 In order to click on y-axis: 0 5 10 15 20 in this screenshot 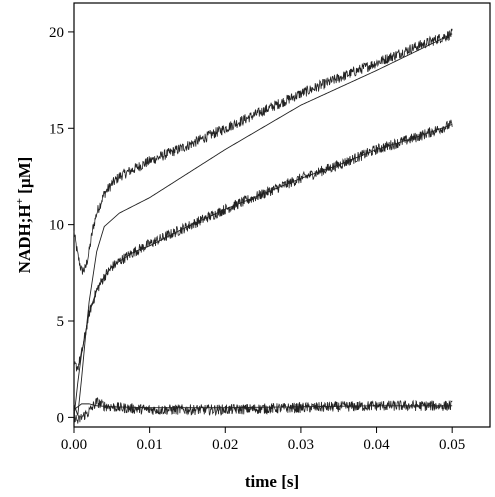, I will do `click(61, 225)`.